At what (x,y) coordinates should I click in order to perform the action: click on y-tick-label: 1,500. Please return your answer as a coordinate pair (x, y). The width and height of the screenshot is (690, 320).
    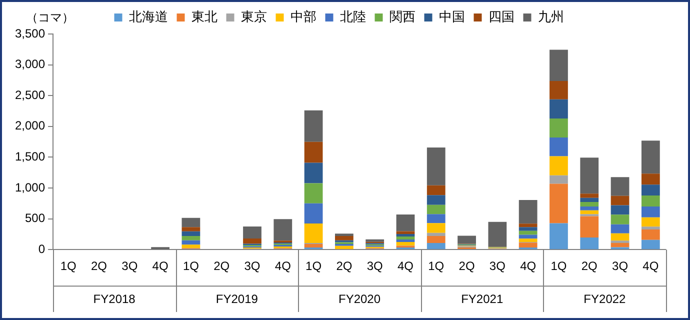
    Looking at the image, I should click on (30, 157).